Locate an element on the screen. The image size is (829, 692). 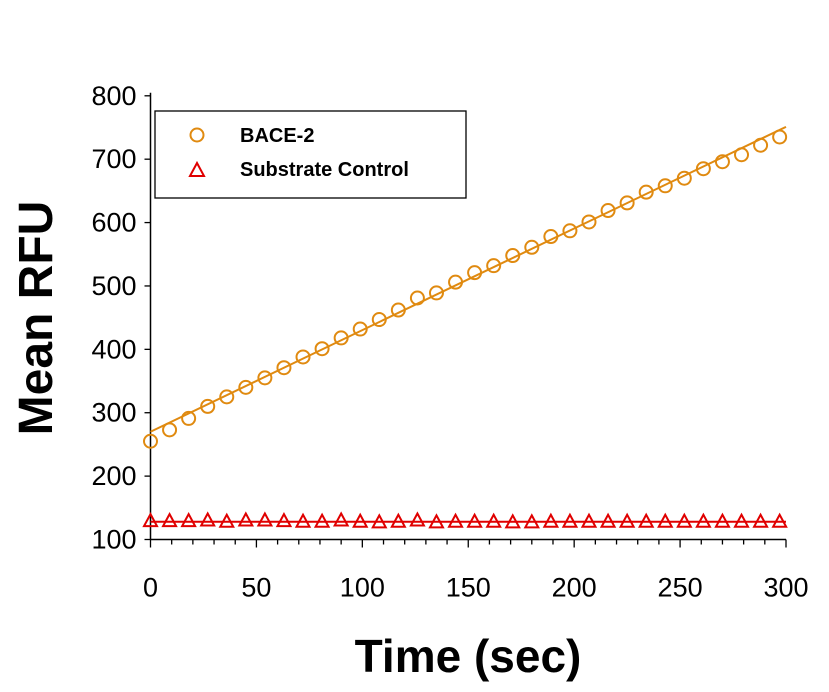
legend-marker-bace2 is located at coordinates (197, 135).